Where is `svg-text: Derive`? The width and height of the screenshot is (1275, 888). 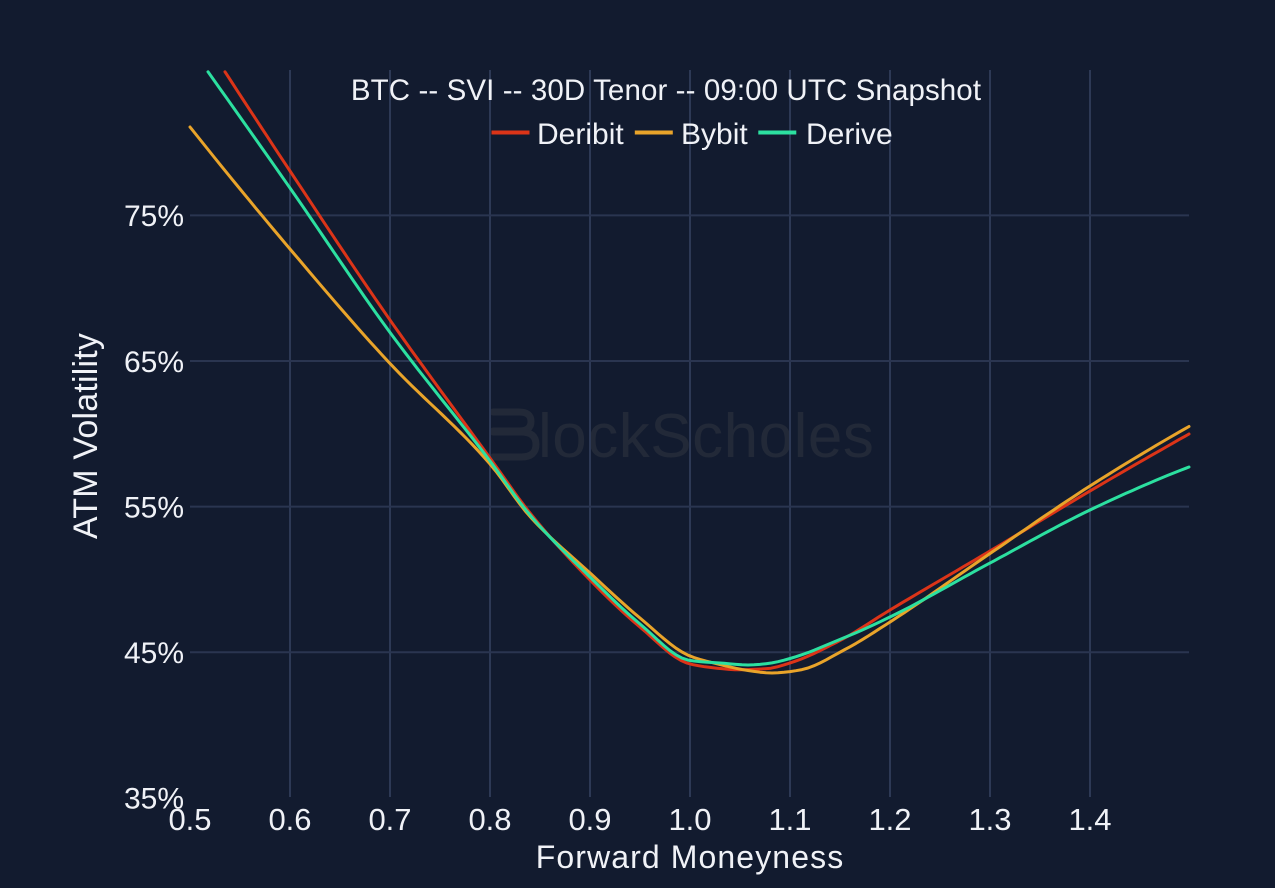
svg-text: Derive is located at coordinates (849, 134).